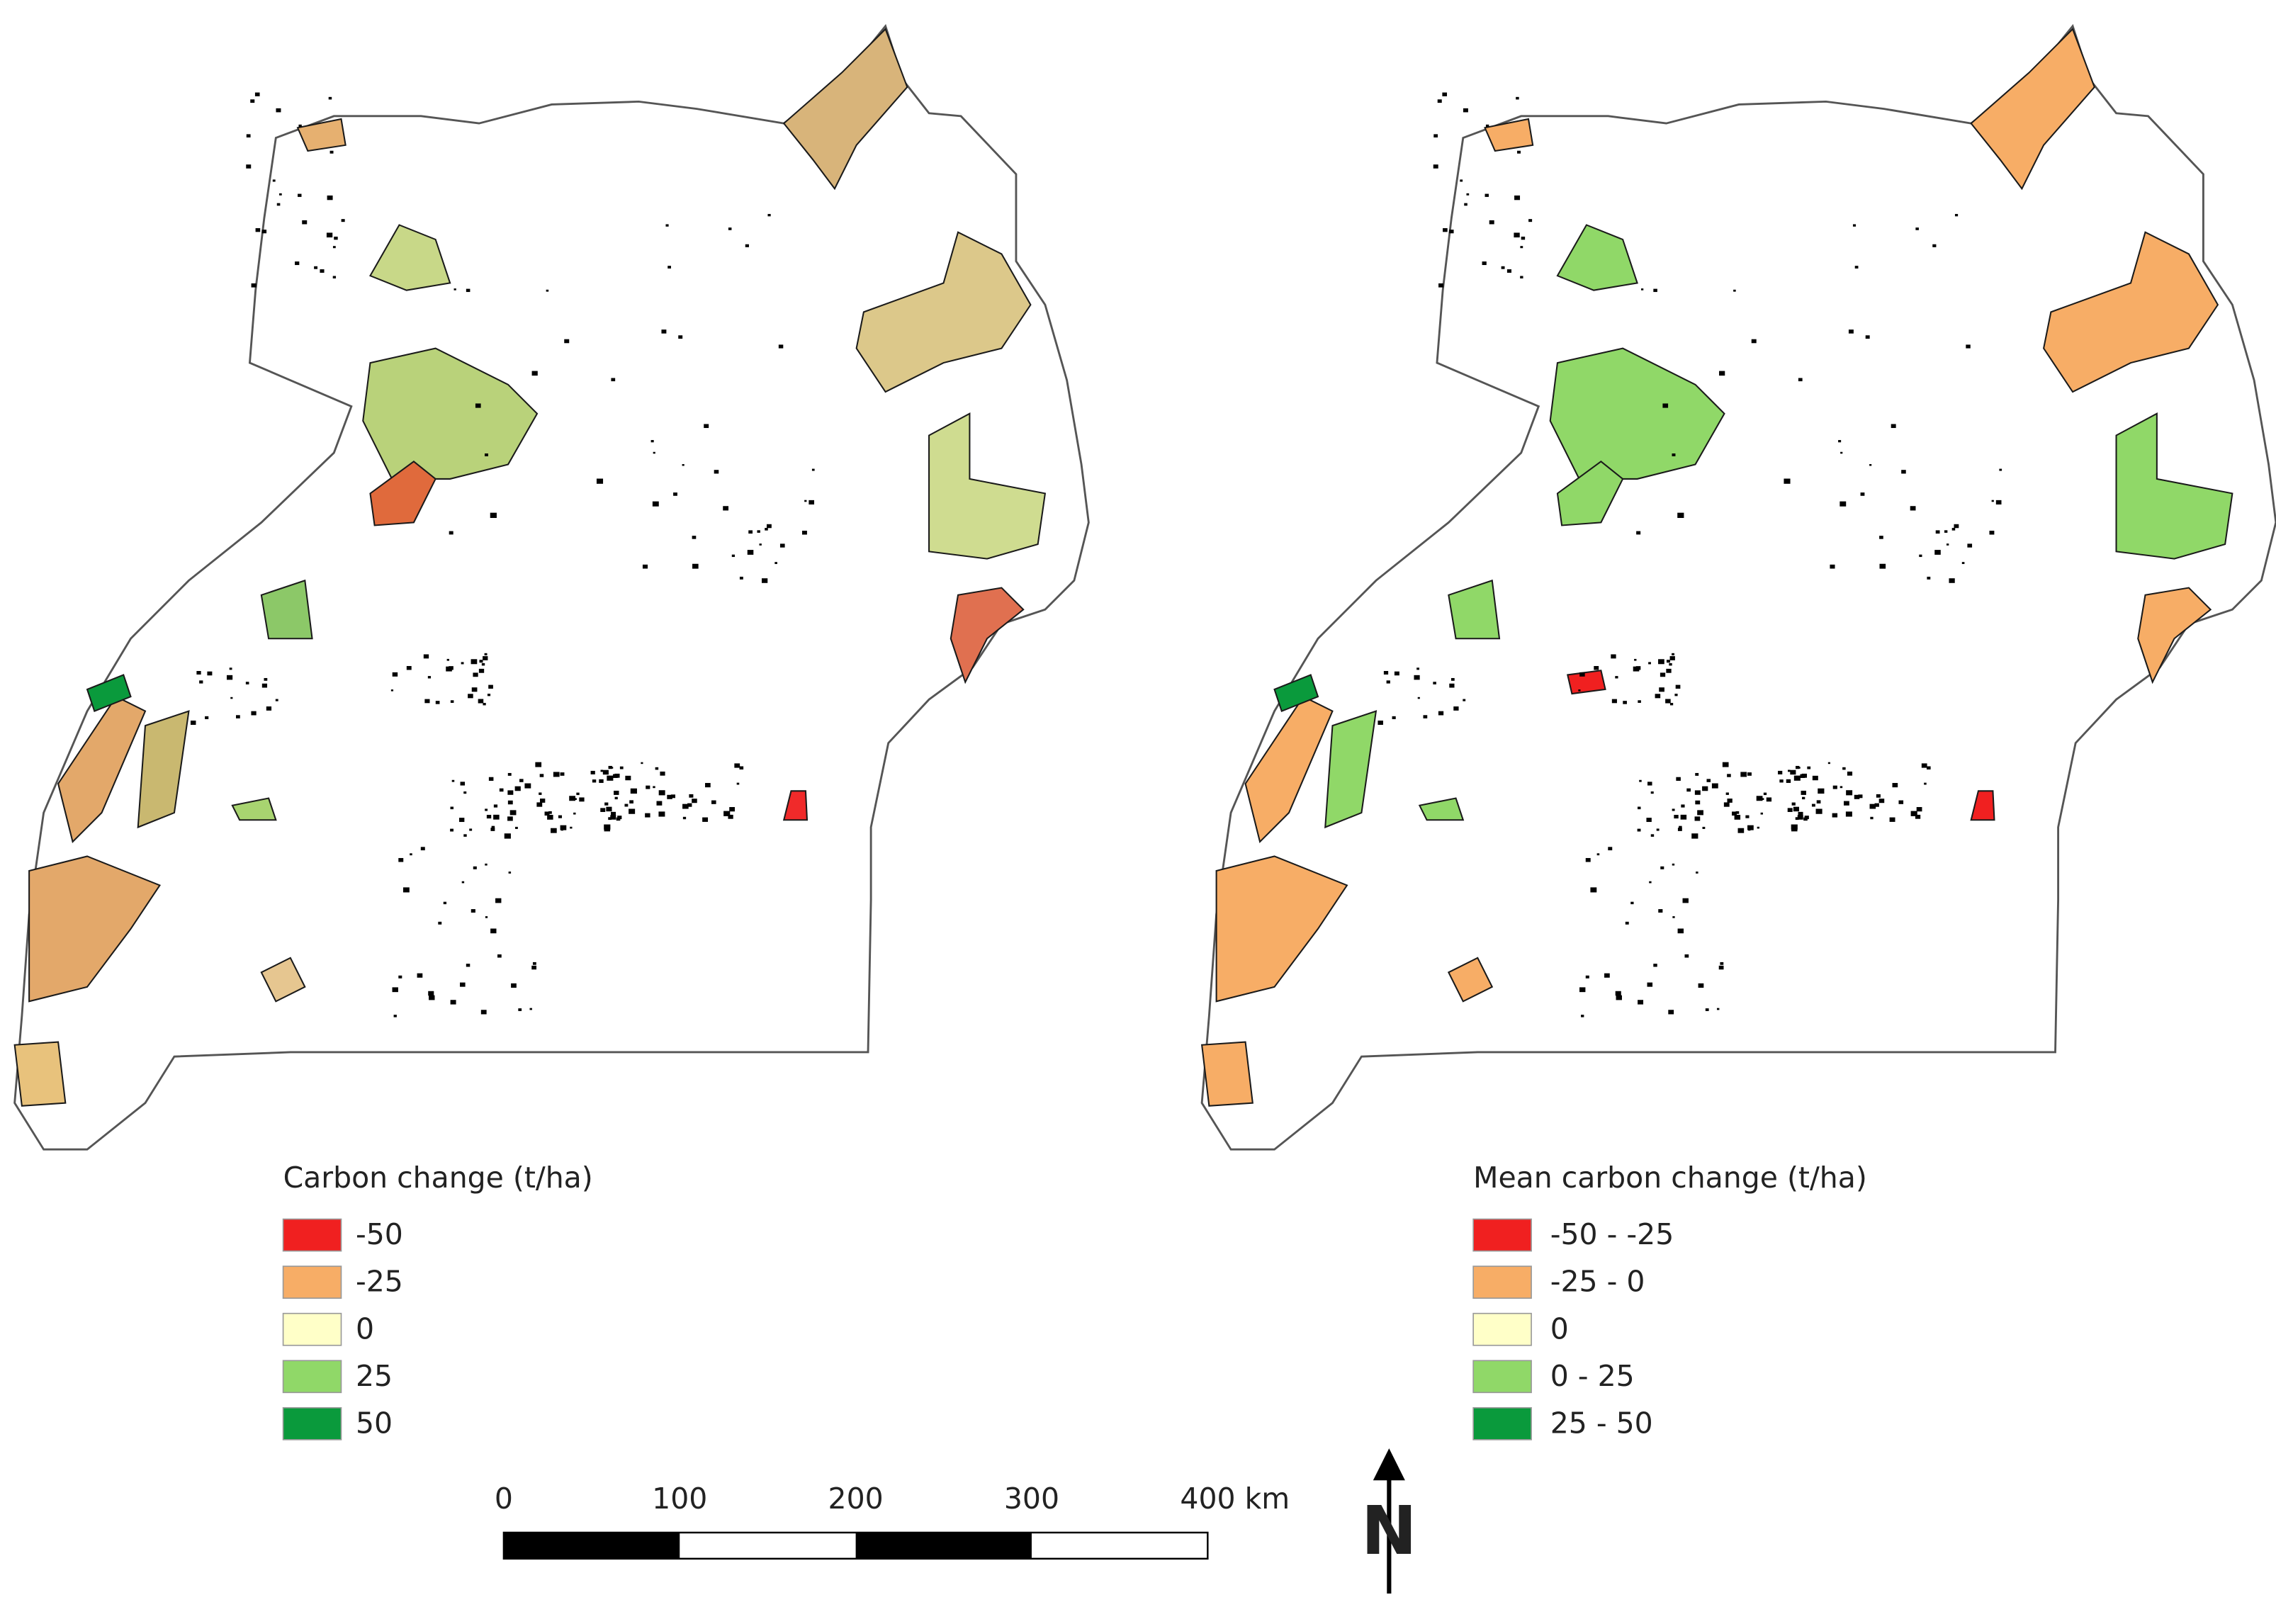 This screenshot has height=1624, width=2276. What do you see at coordinates (504, 1499) in the screenshot?
I see `scale-label: 0` at bounding box center [504, 1499].